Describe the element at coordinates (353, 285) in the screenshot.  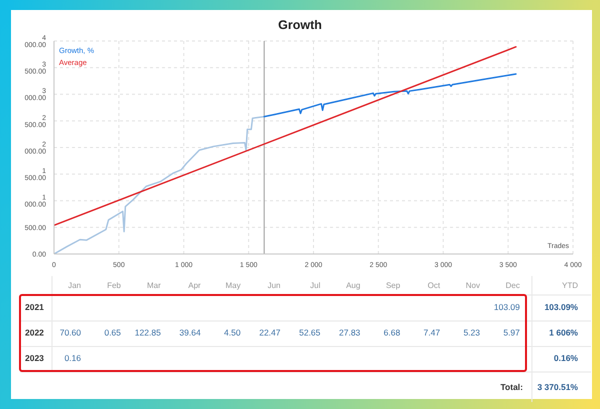
I see `category-label: Aug` at that location.